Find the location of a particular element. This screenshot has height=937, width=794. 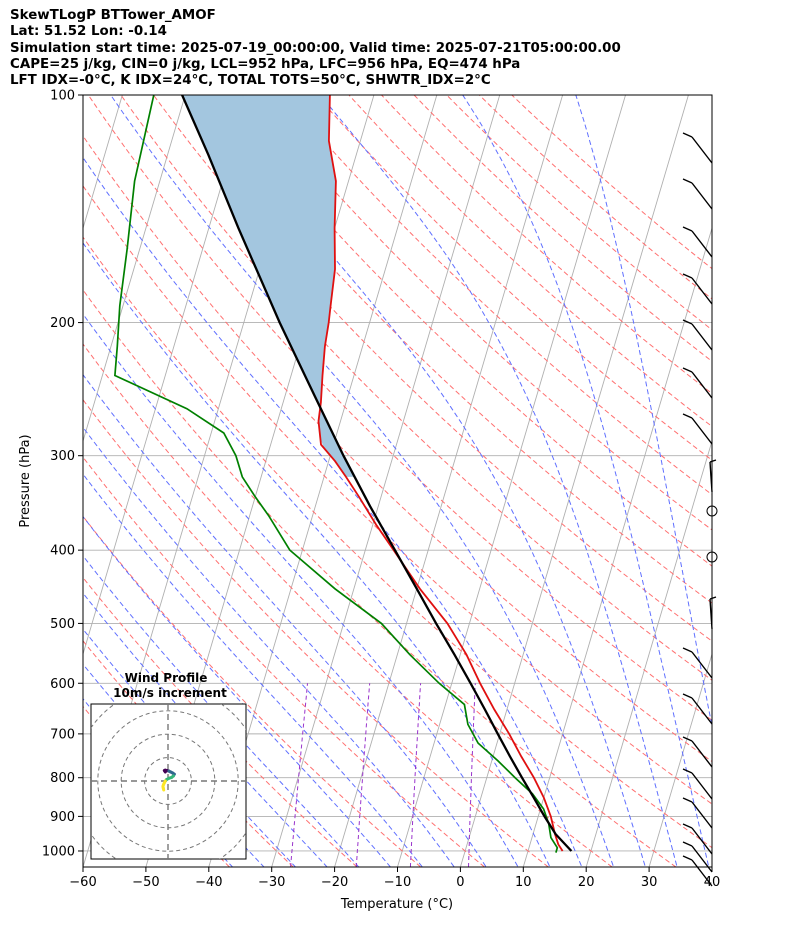

x-tick-label: −10 is located at coordinates (397, 882).